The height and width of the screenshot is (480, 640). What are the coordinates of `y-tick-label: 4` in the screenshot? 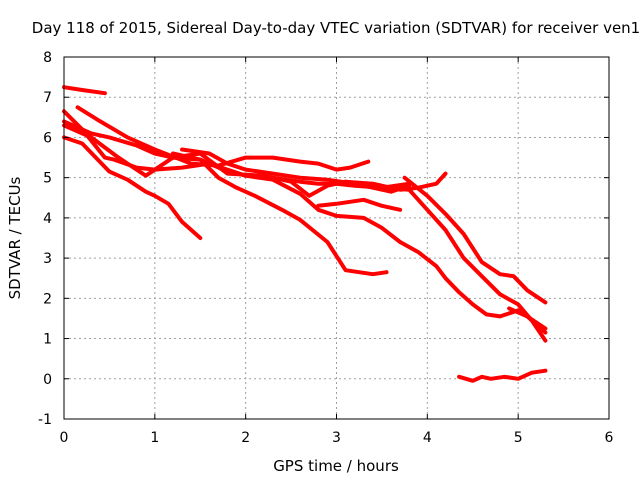 It's located at (47, 219).